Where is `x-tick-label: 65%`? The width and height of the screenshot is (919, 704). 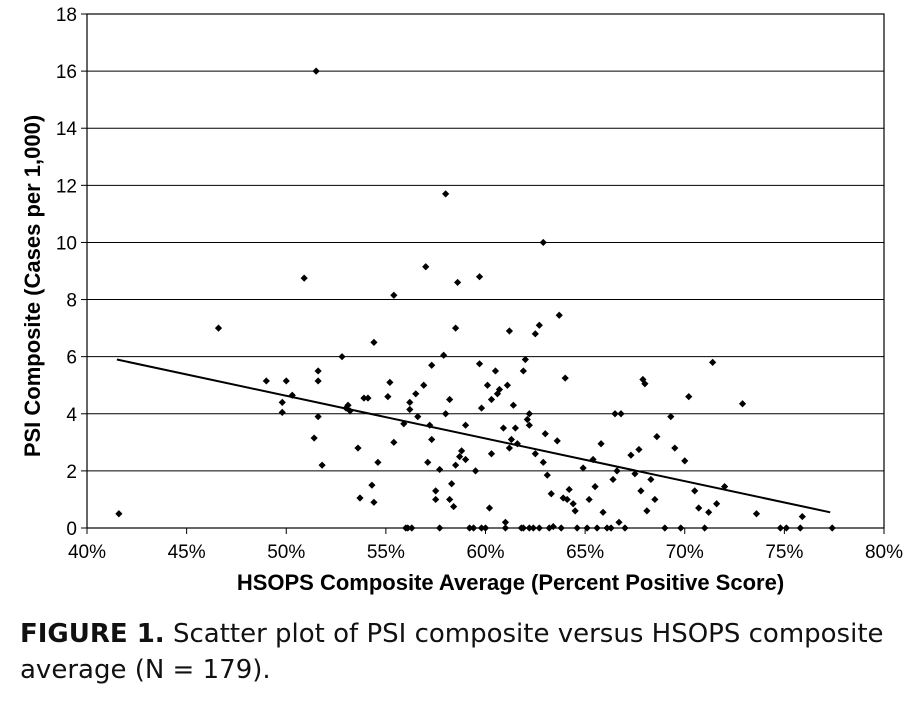 x-tick-label: 65% is located at coordinates (585, 552).